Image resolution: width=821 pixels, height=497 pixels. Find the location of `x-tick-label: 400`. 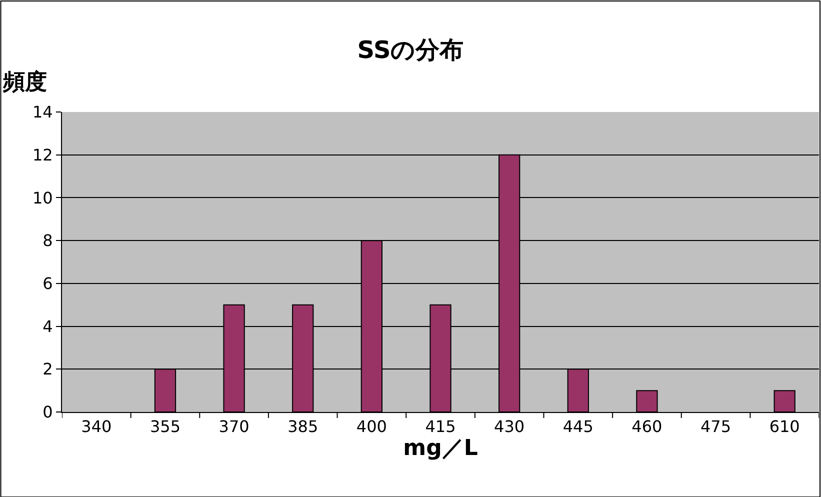

x-tick-label: 400 is located at coordinates (371, 426).